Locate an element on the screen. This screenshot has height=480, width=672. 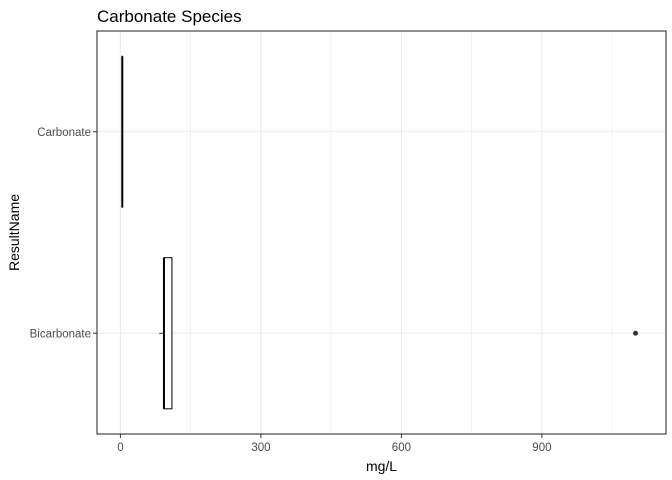
box is located at coordinates (168, 333).